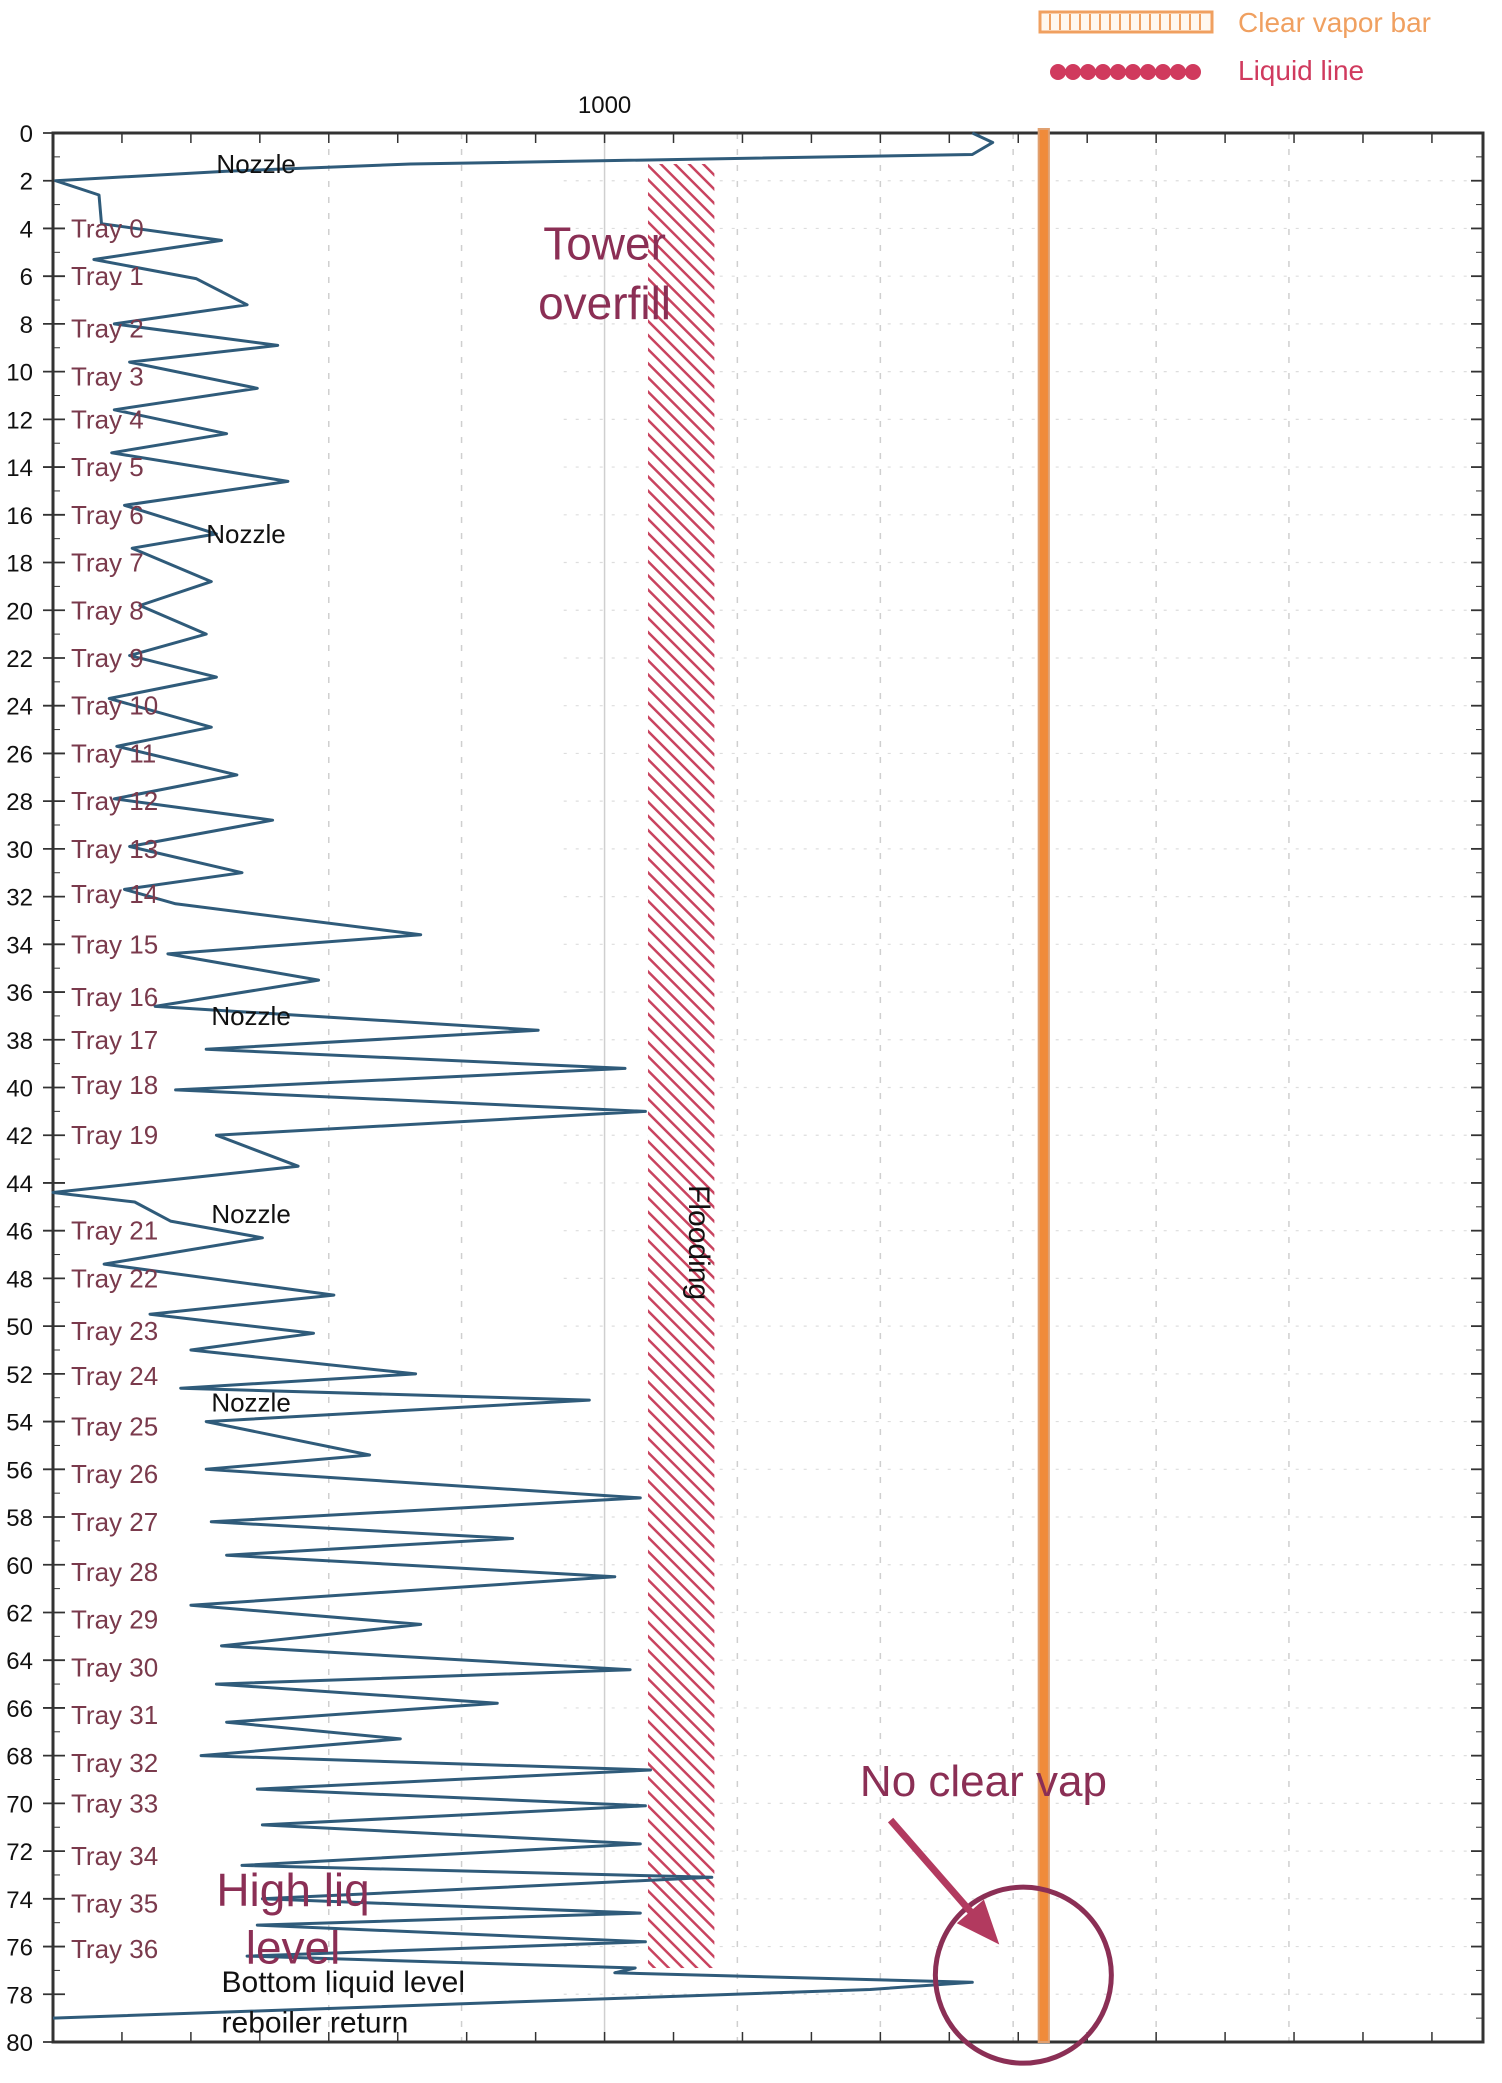 Image resolution: width=1502 pixels, height=2083 pixels. What do you see at coordinates (19, 1136) in the screenshot?
I see `y-tick-label: 42` at bounding box center [19, 1136].